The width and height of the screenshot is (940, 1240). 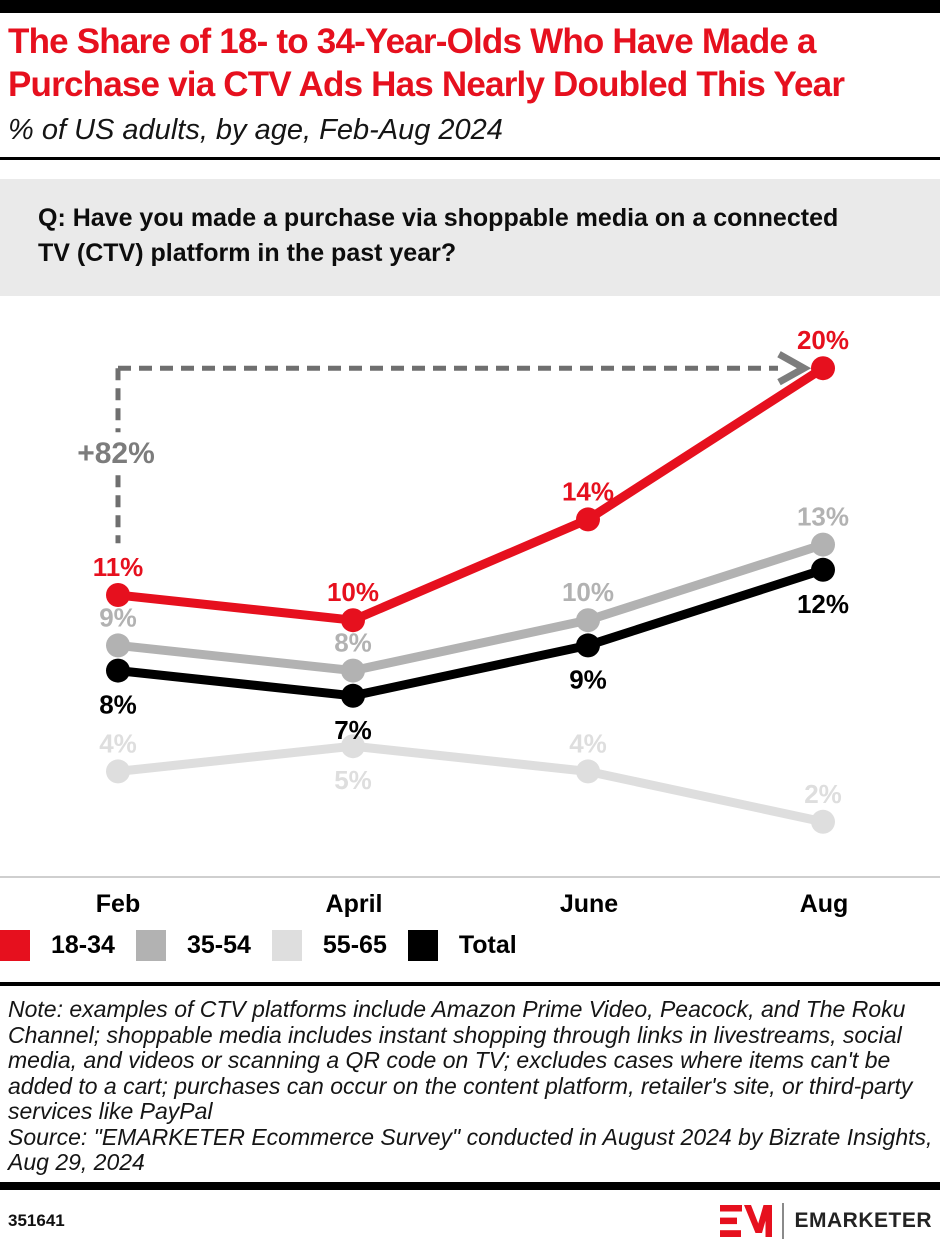 I want to click on series-35-54: 9% 8% 10% 13%, so click(x=474, y=592).